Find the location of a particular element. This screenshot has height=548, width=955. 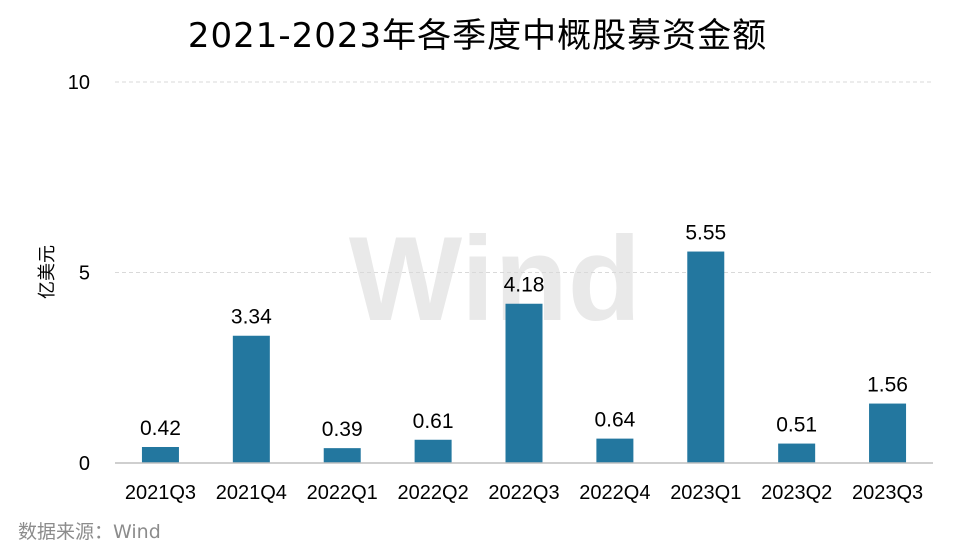

x-tick-label: 2021Q4 is located at coordinates (251, 493).